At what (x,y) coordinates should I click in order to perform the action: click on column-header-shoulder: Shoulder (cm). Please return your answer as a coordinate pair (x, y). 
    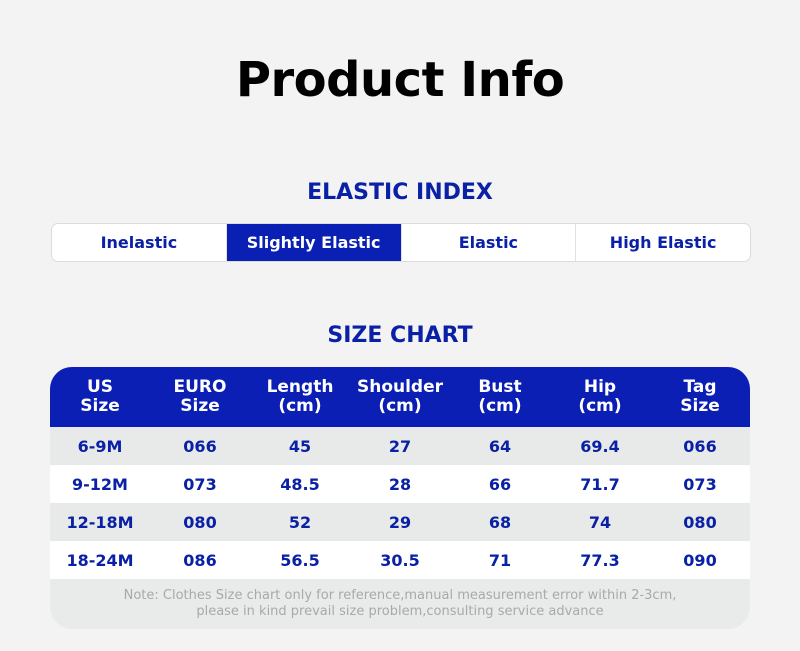
    Looking at the image, I should click on (400, 396).